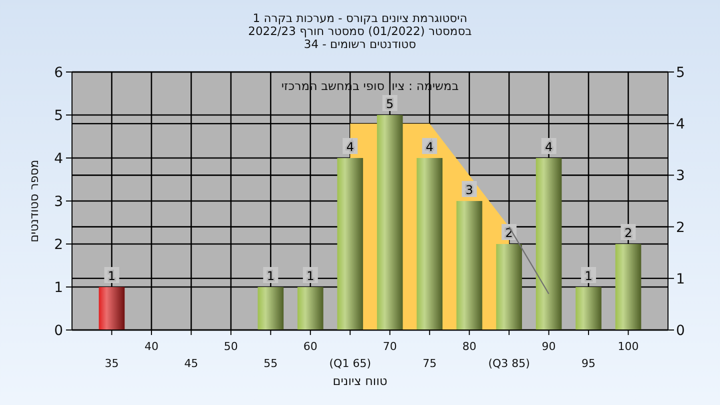 The image size is (720, 405). I want to click on y2-tick-label: 3, so click(680, 176).